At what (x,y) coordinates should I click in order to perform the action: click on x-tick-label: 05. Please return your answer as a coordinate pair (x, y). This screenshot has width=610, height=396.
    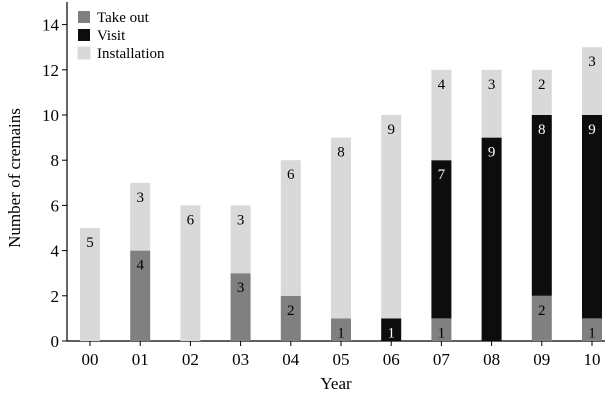
    Looking at the image, I should click on (341, 359).